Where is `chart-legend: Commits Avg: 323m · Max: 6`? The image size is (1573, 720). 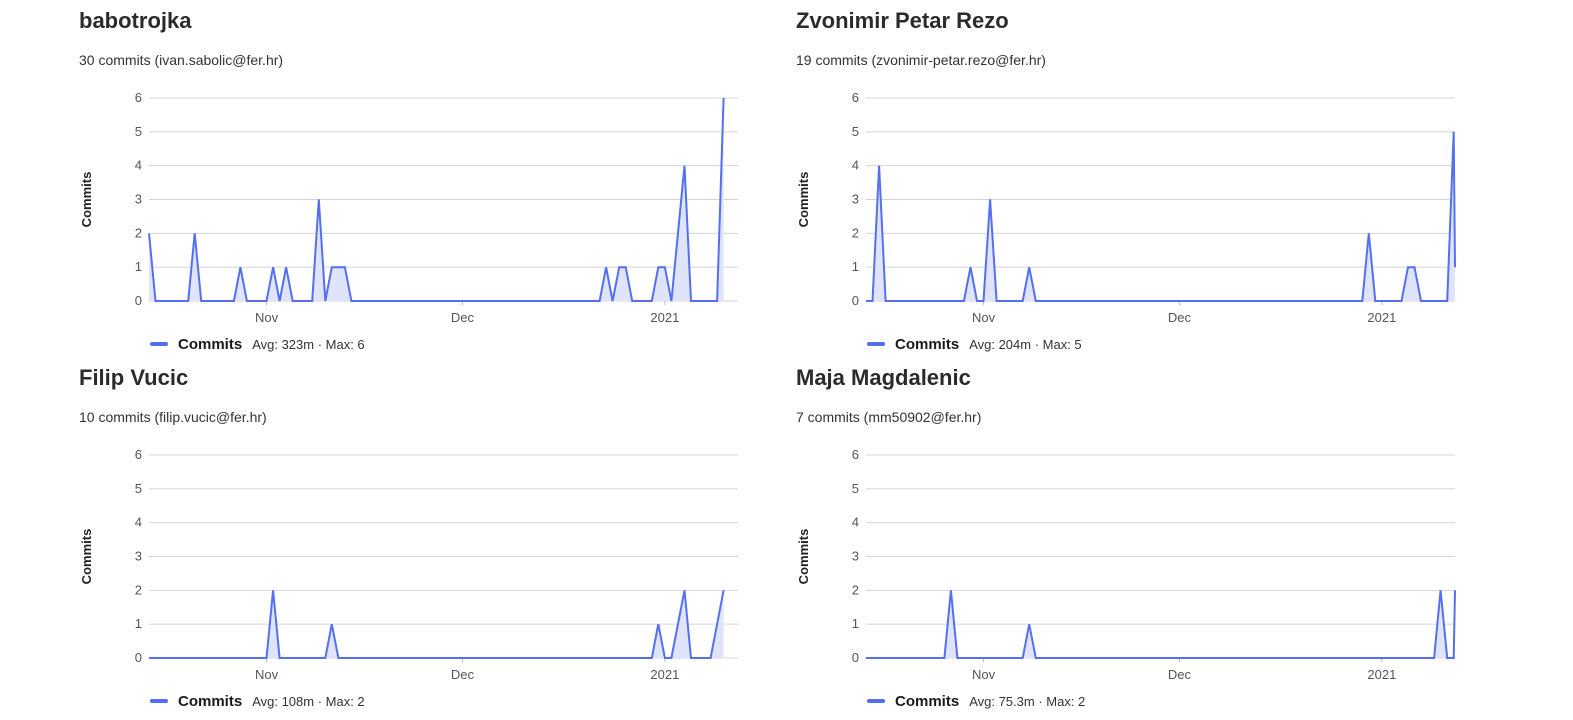 chart-legend: Commits Avg: 323m · Max: 6 is located at coordinates (257, 344).